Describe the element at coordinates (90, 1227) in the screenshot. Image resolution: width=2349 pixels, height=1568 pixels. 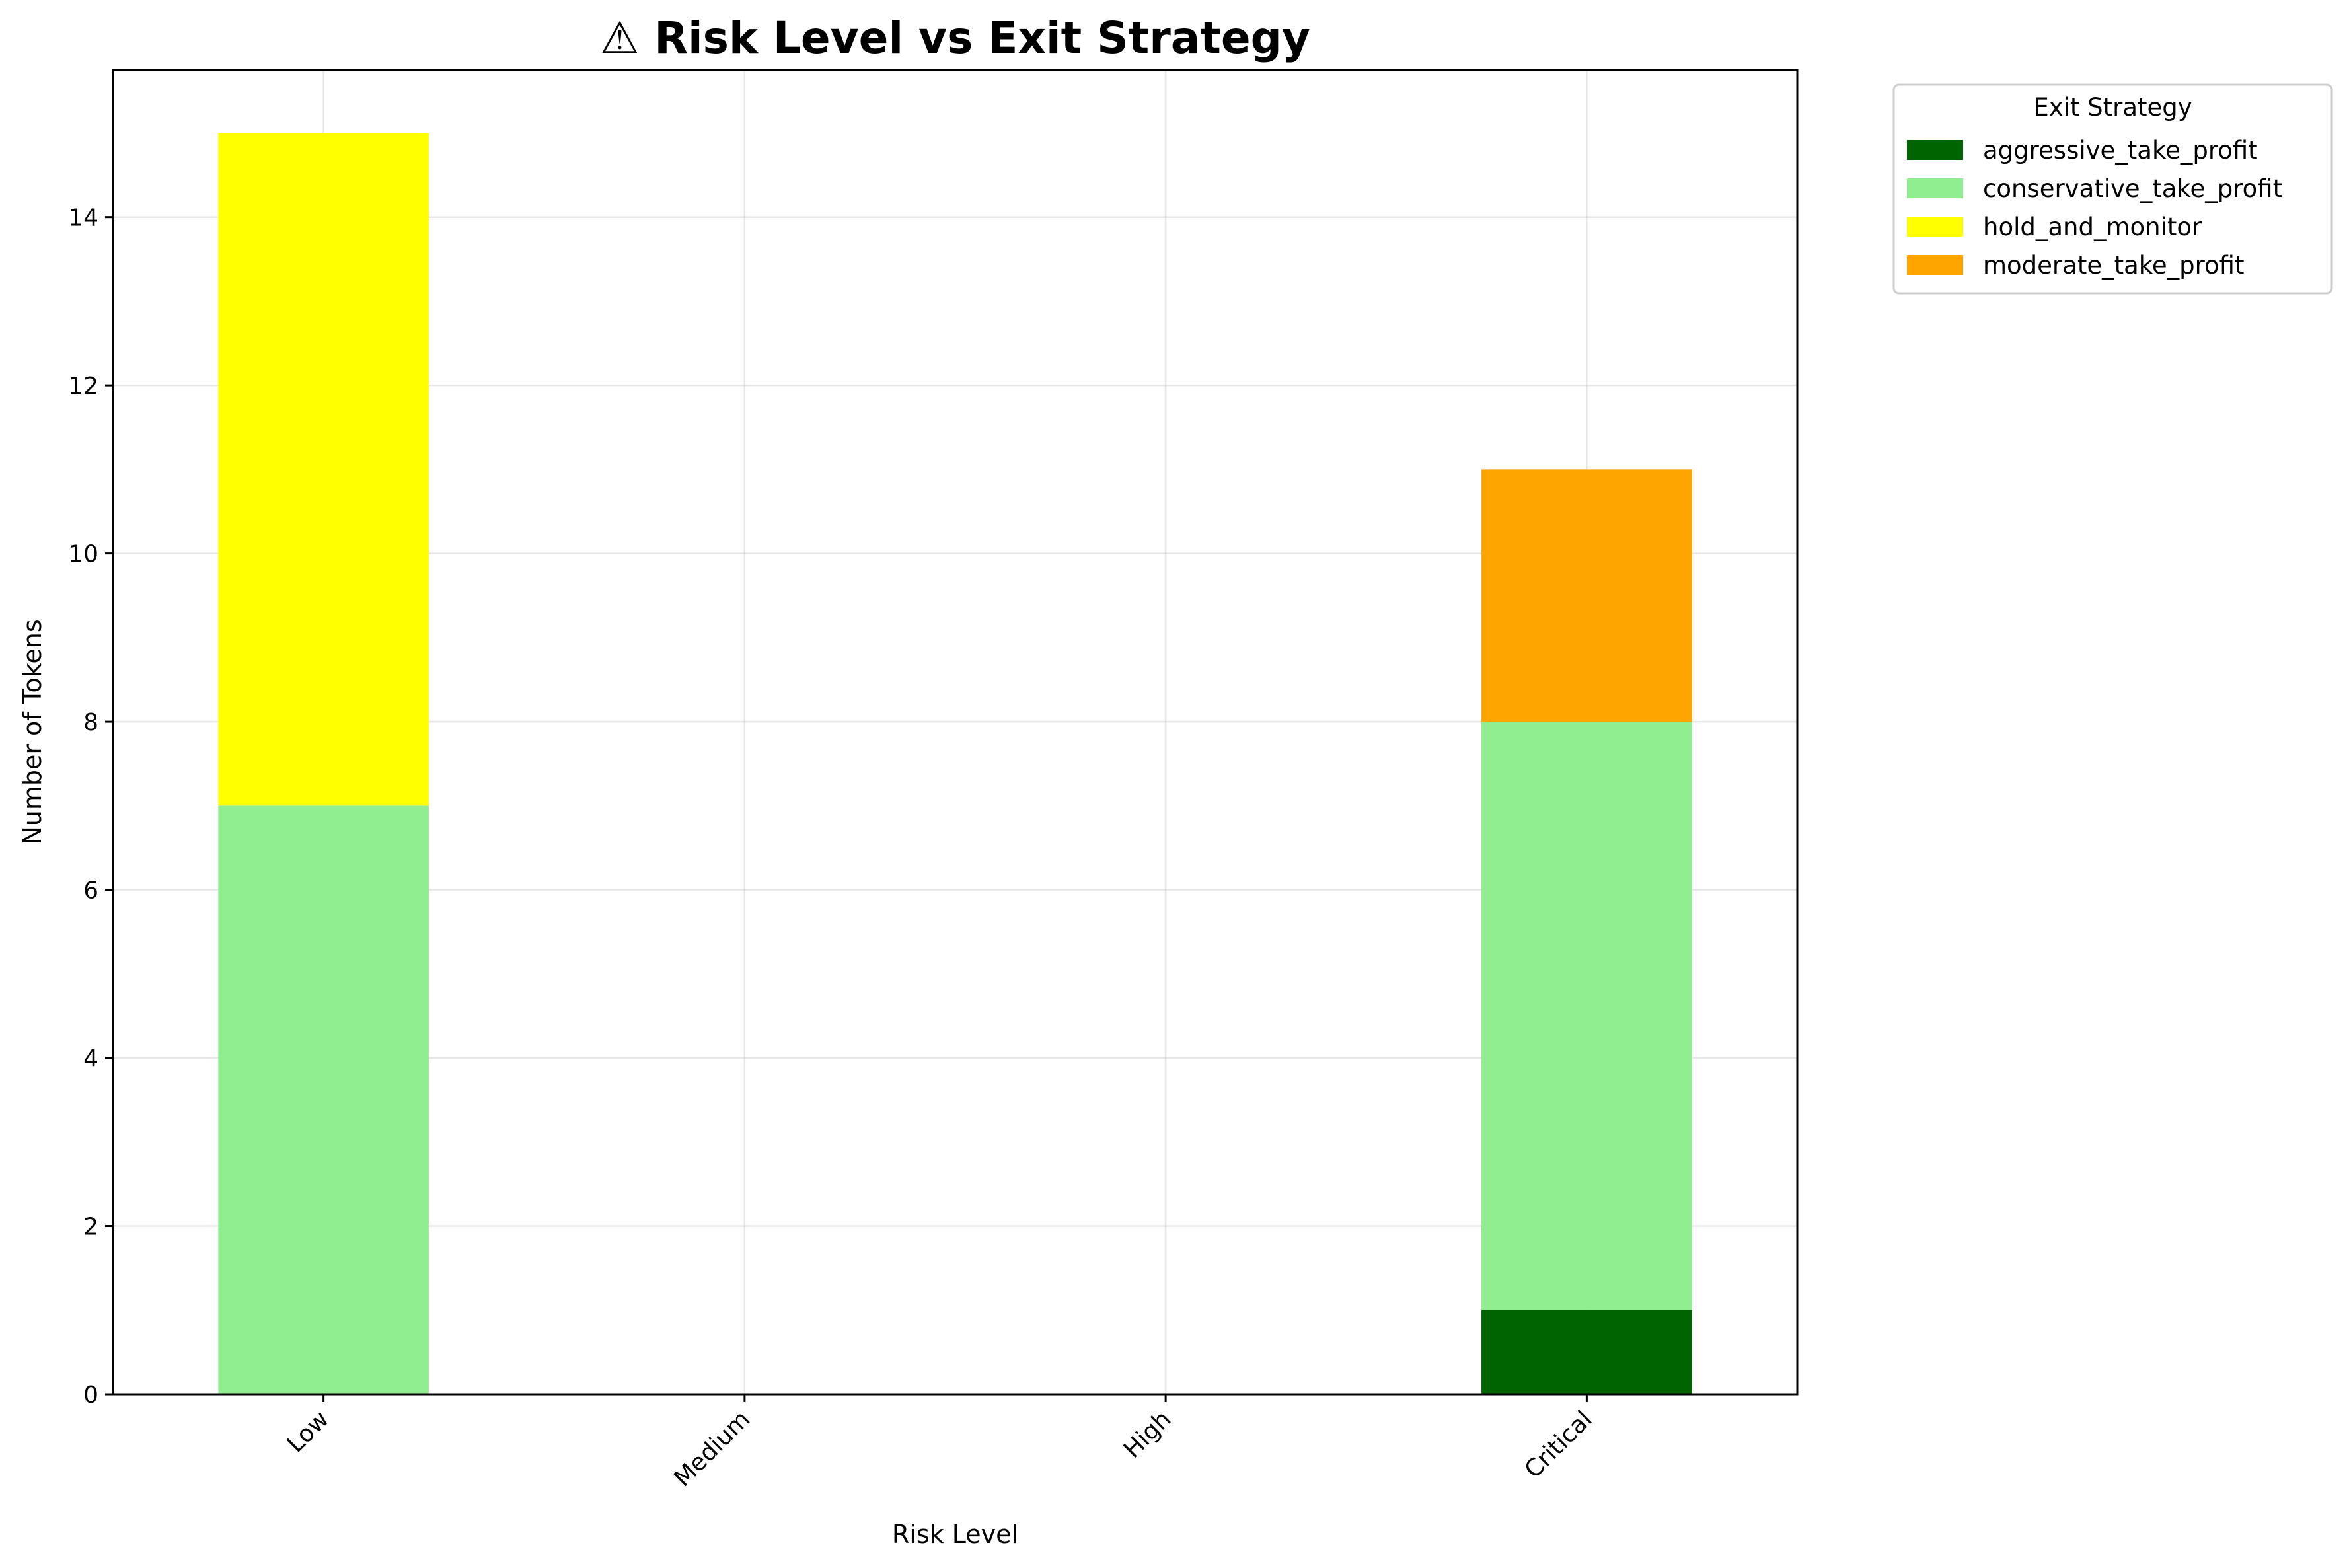
I see `y-tick-label: 2` at that location.